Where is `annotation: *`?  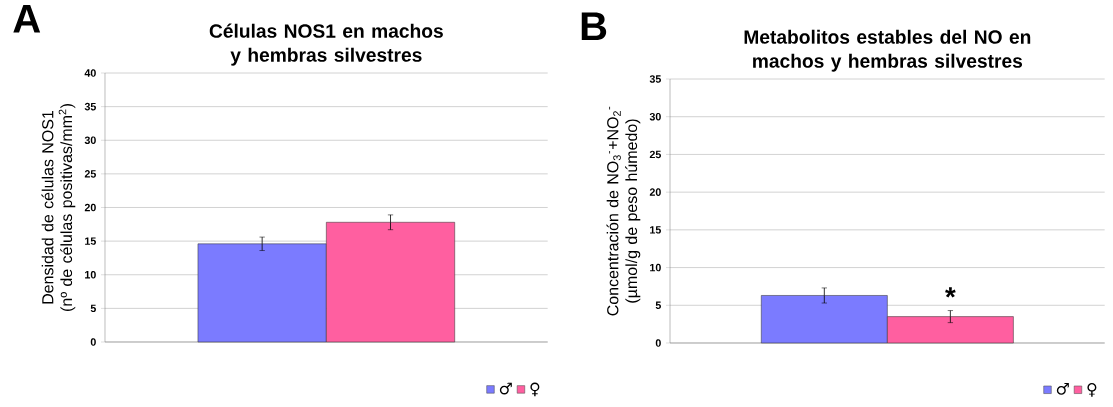
annotation: * is located at coordinates (950, 292).